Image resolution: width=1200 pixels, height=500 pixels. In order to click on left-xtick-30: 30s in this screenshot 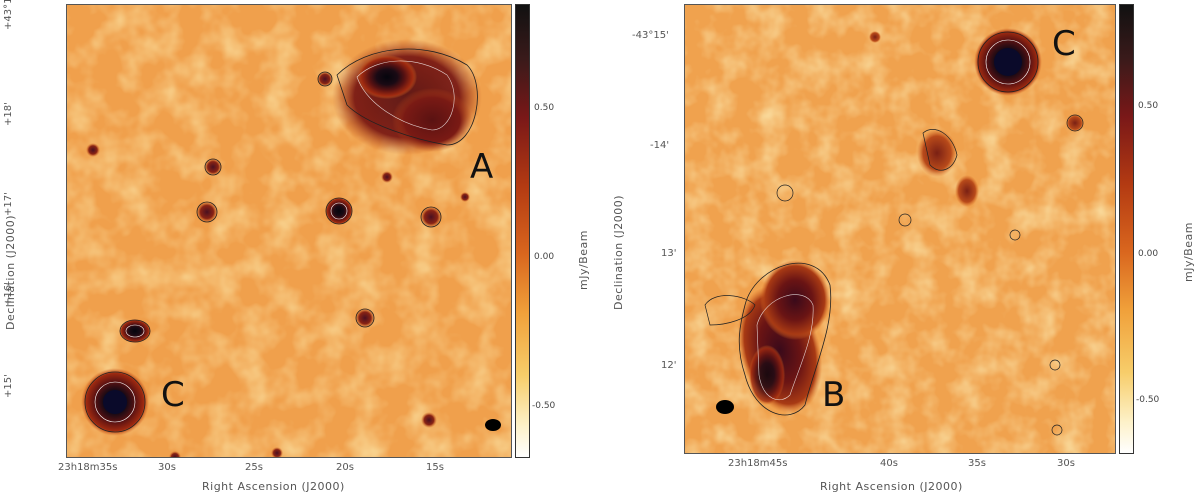, I will do `click(167, 467)`.